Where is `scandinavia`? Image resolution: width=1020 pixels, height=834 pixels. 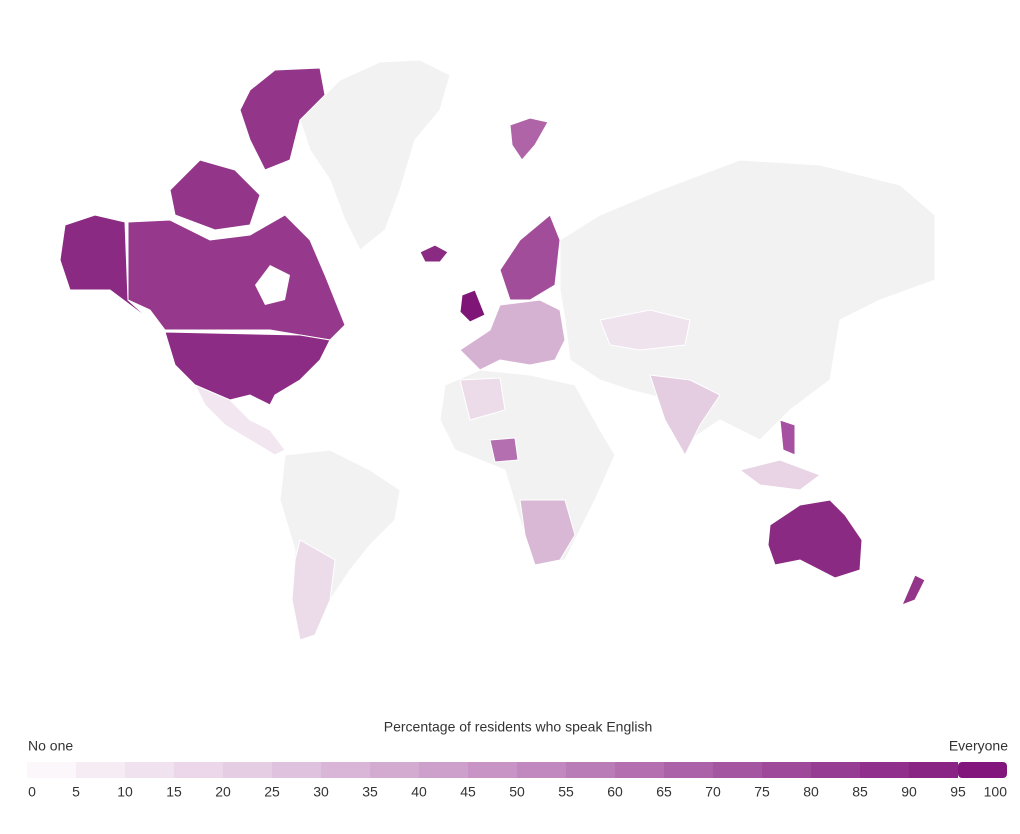 scandinavia is located at coordinates (530, 257).